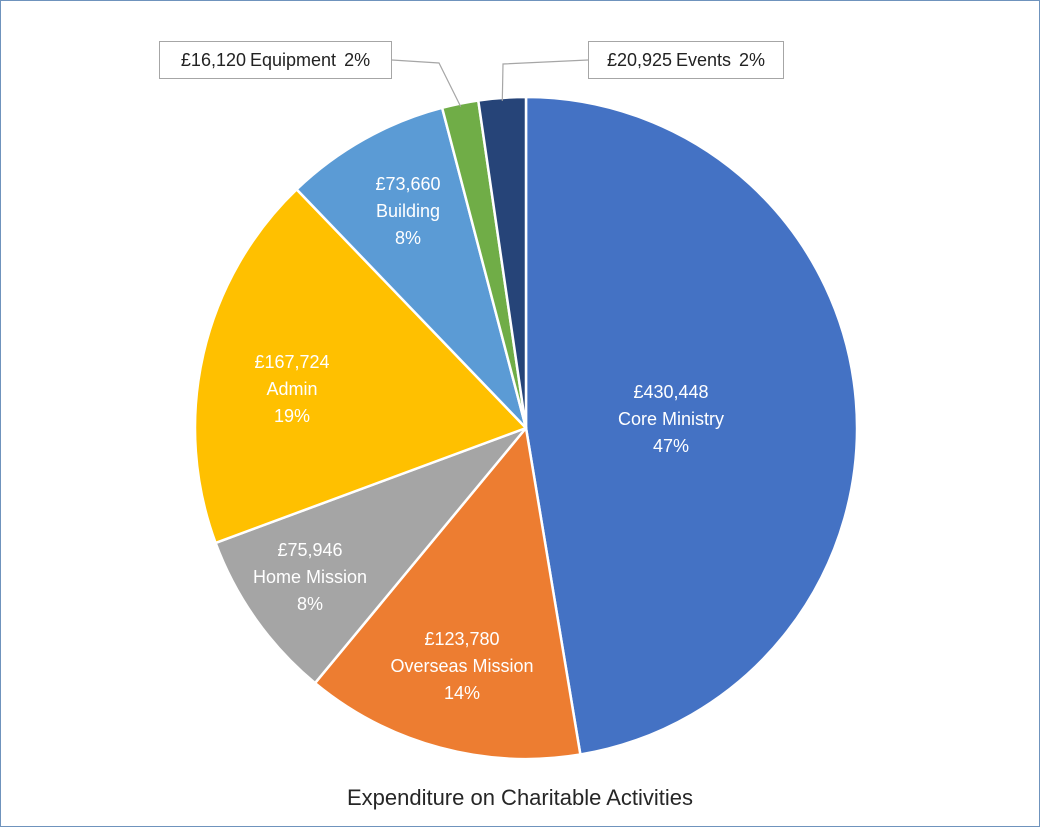  What do you see at coordinates (520, 797) in the screenshot?
I see `chart-title: Expenditure on Charitable Activities` at bounding box center [520, 797].